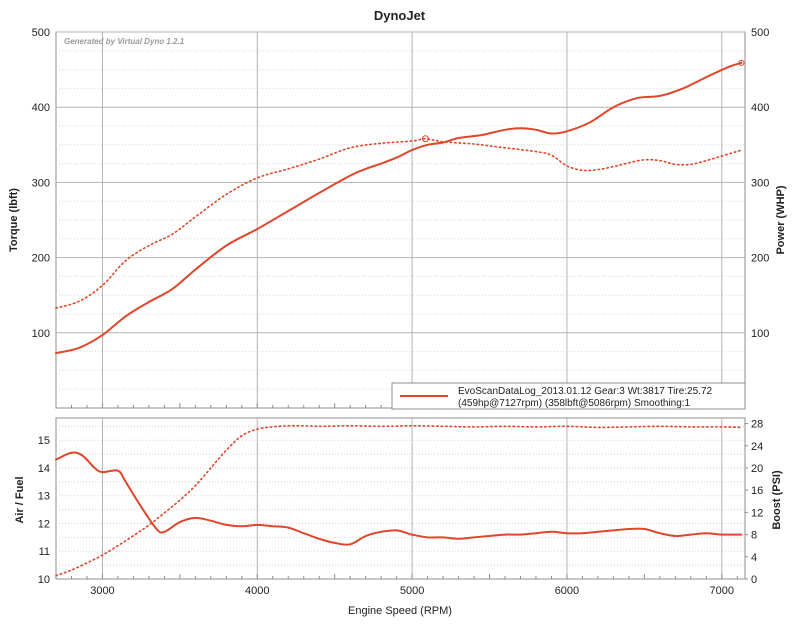  I want to click on afr-tick-label: 11, so click(44, 552).